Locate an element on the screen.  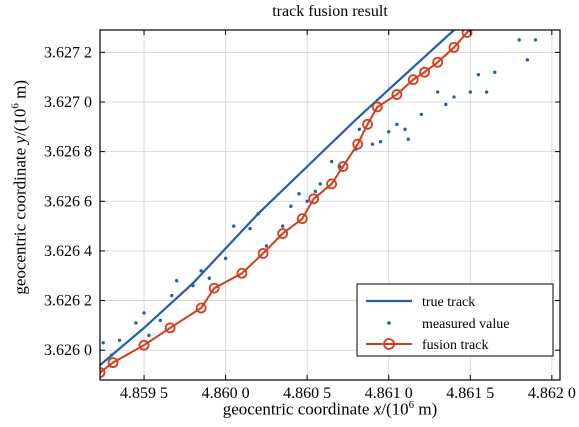
x-tick-label: 4.860 0 is located at coordinates (226, 393).